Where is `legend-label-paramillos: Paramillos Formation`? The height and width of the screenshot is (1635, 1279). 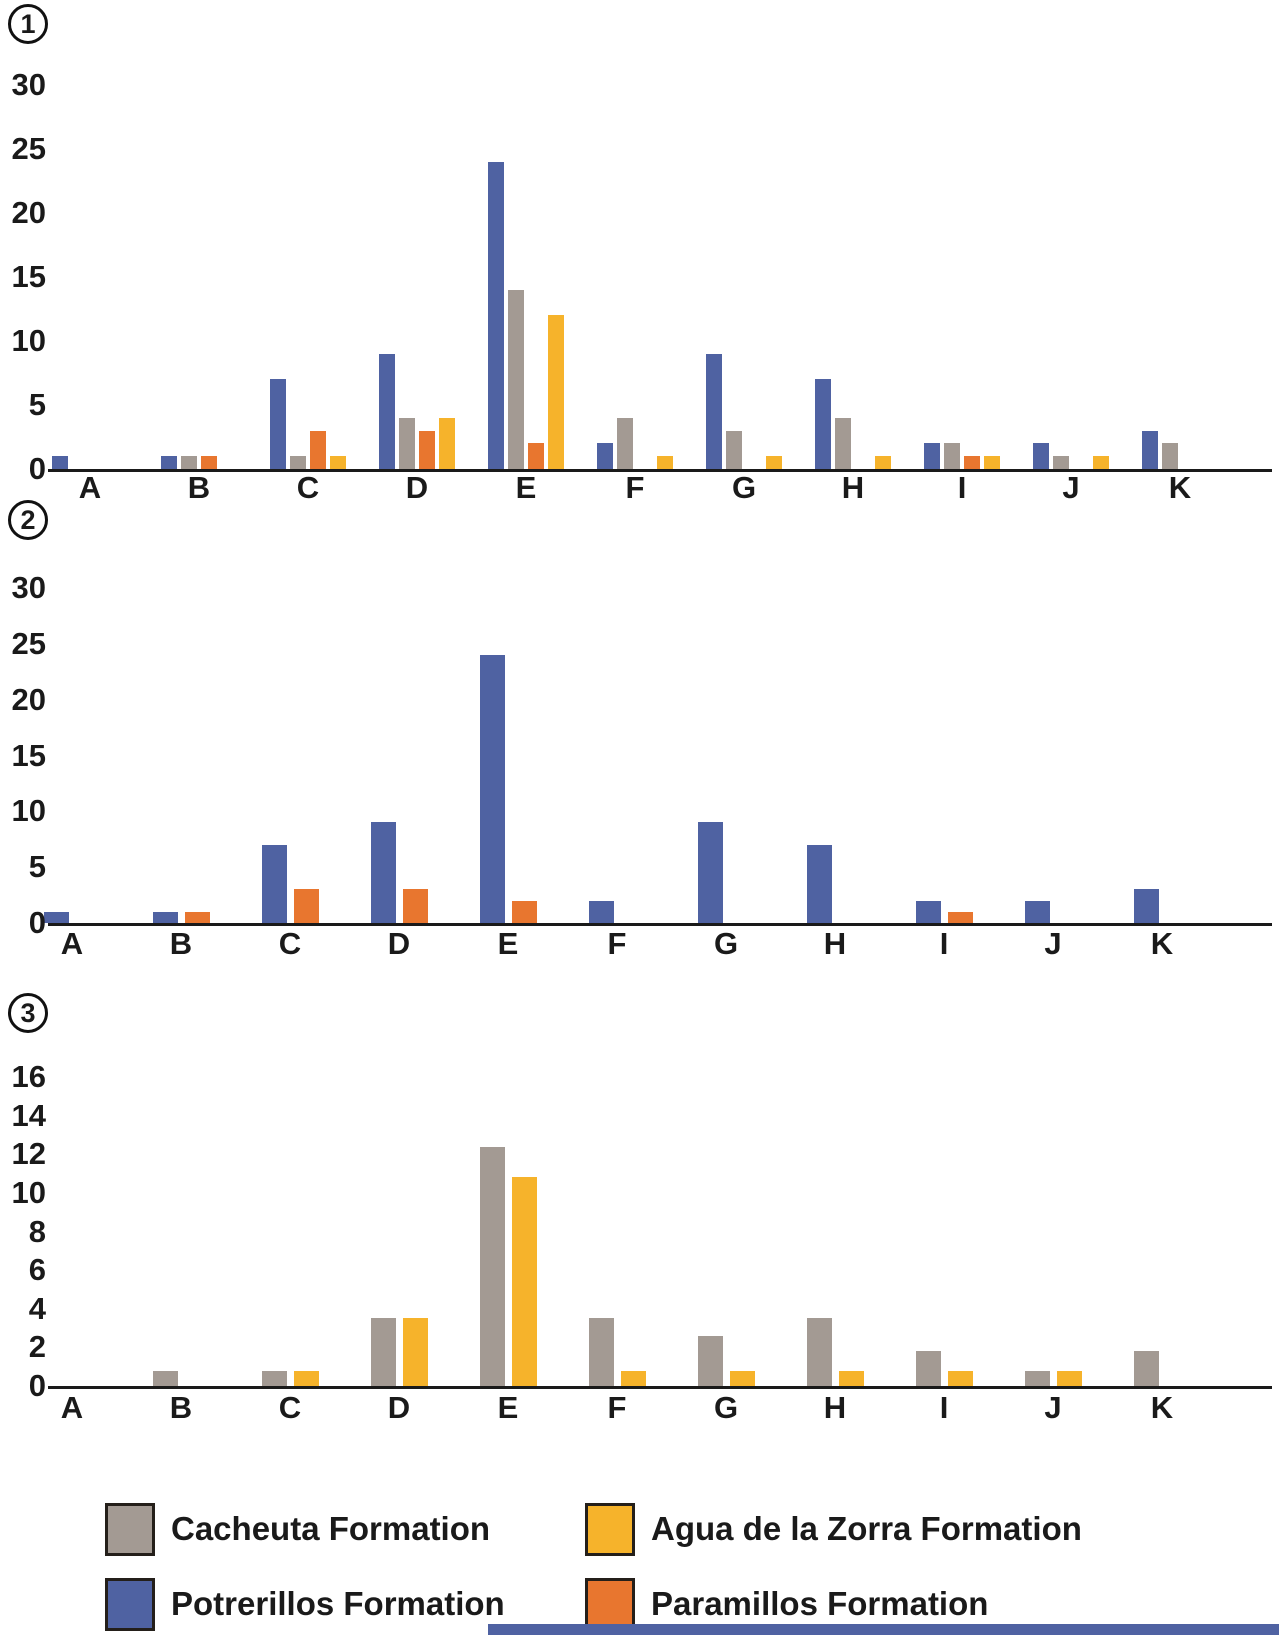 legend-label-paramillos: Paramillos Formation is located at coordinates (820, 1604).